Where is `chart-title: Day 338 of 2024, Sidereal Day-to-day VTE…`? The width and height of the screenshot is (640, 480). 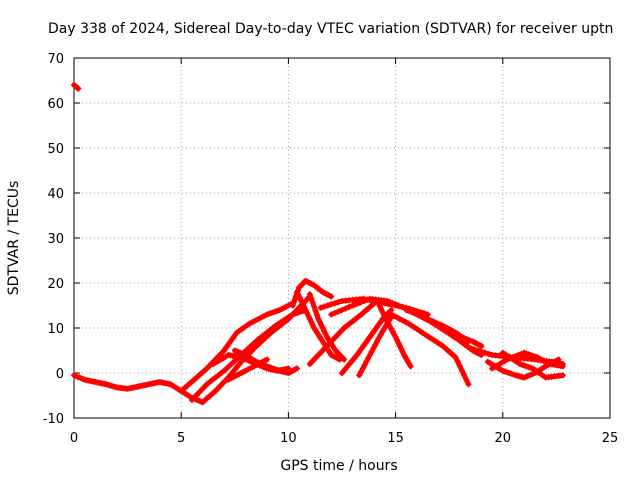 chart-title: Day 338 of 2024, Sidereal Day-to-day VTE… is located at coordinates (330, 29).